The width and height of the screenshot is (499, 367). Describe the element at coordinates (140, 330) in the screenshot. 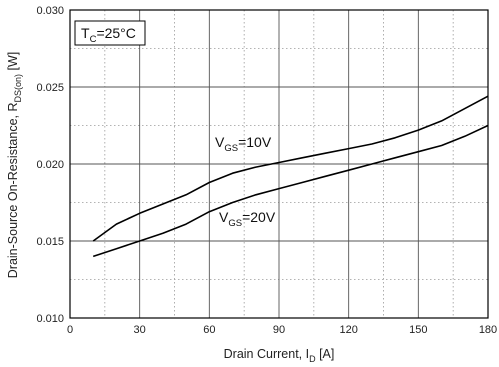

I see `x-tick-label: 30` at that location.